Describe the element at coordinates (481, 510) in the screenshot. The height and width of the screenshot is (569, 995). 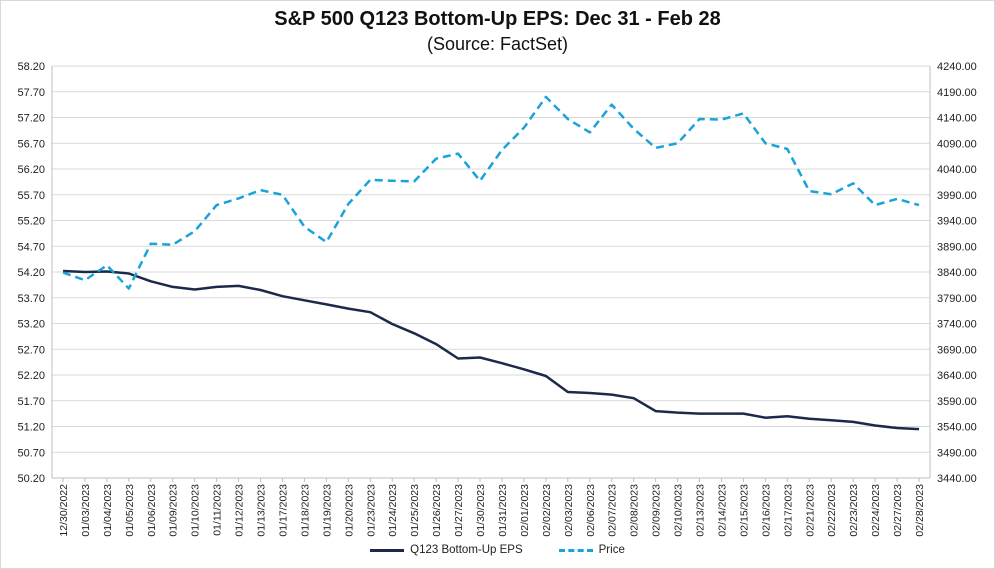
I see `x-tick-label: 01/30/2023` at that location.